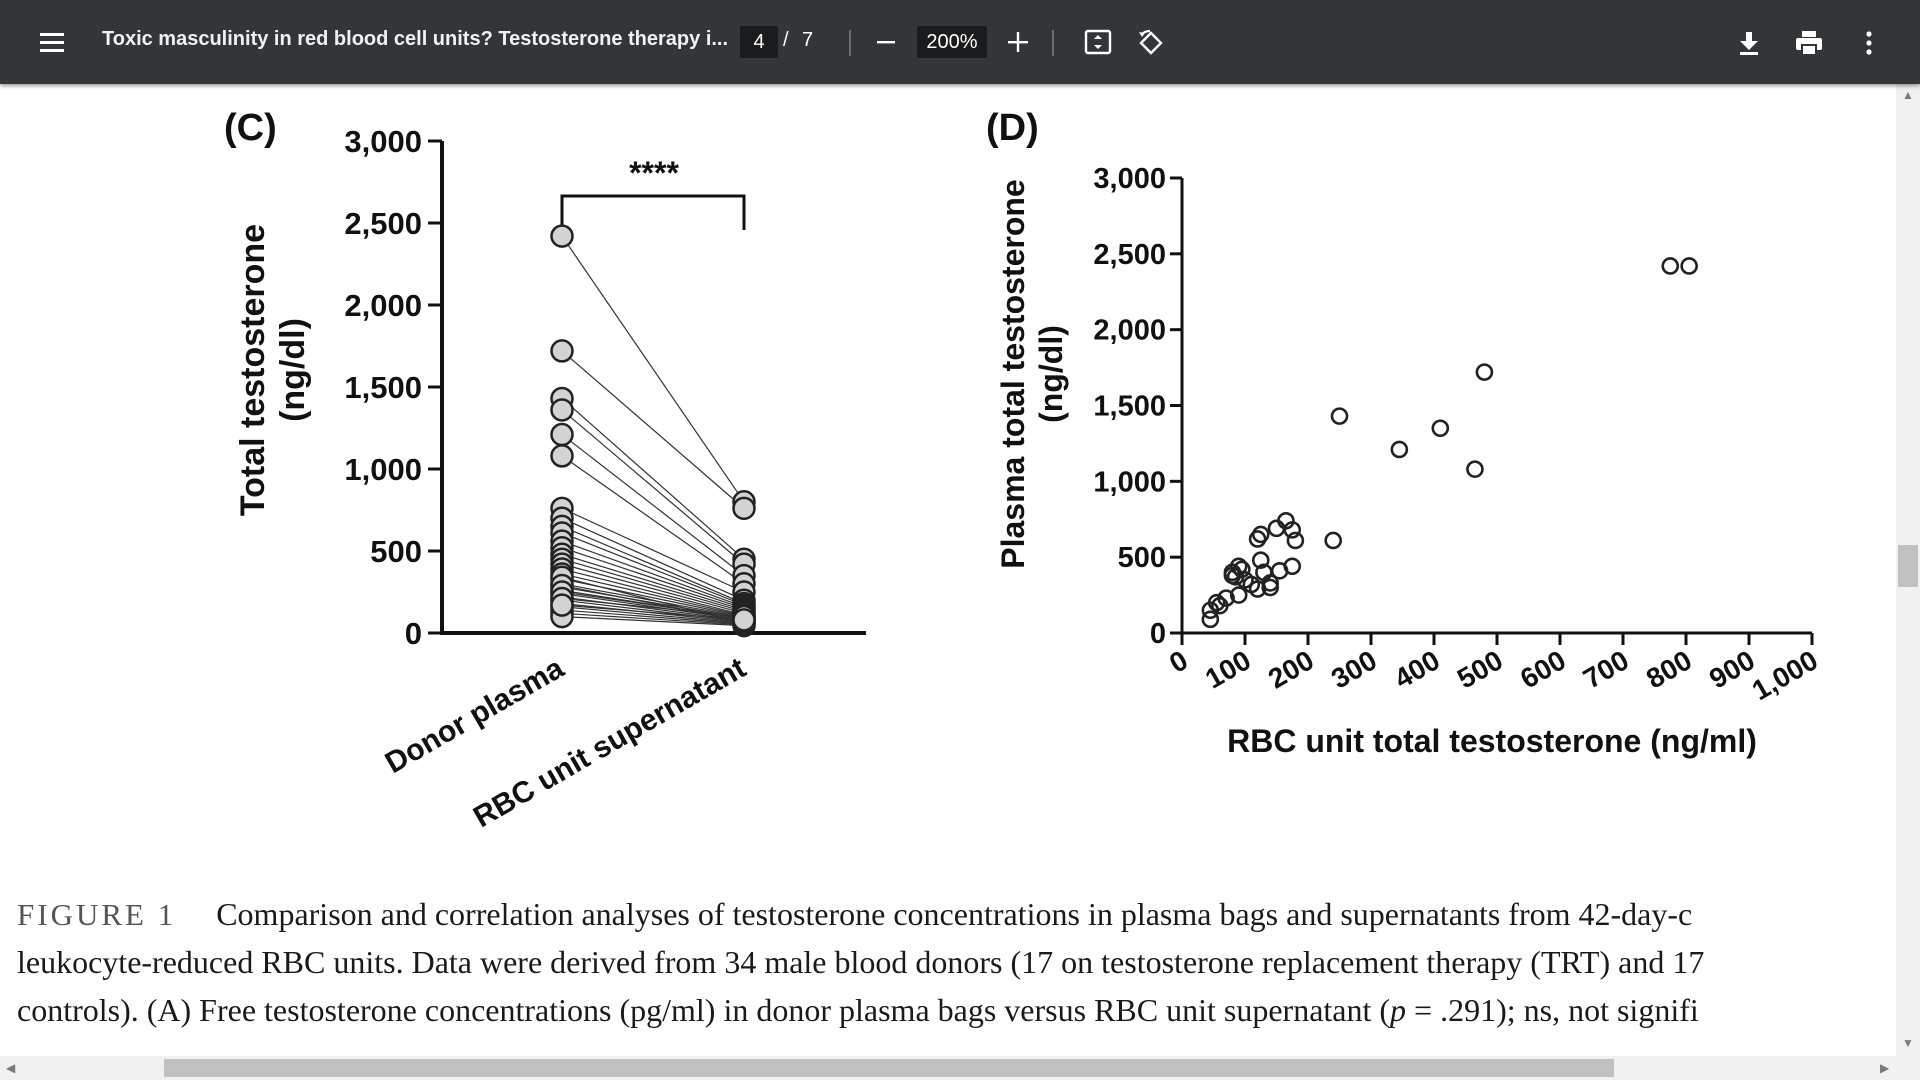  I want to click on panel-d-xtick-label: 300, so click(1354, 669).